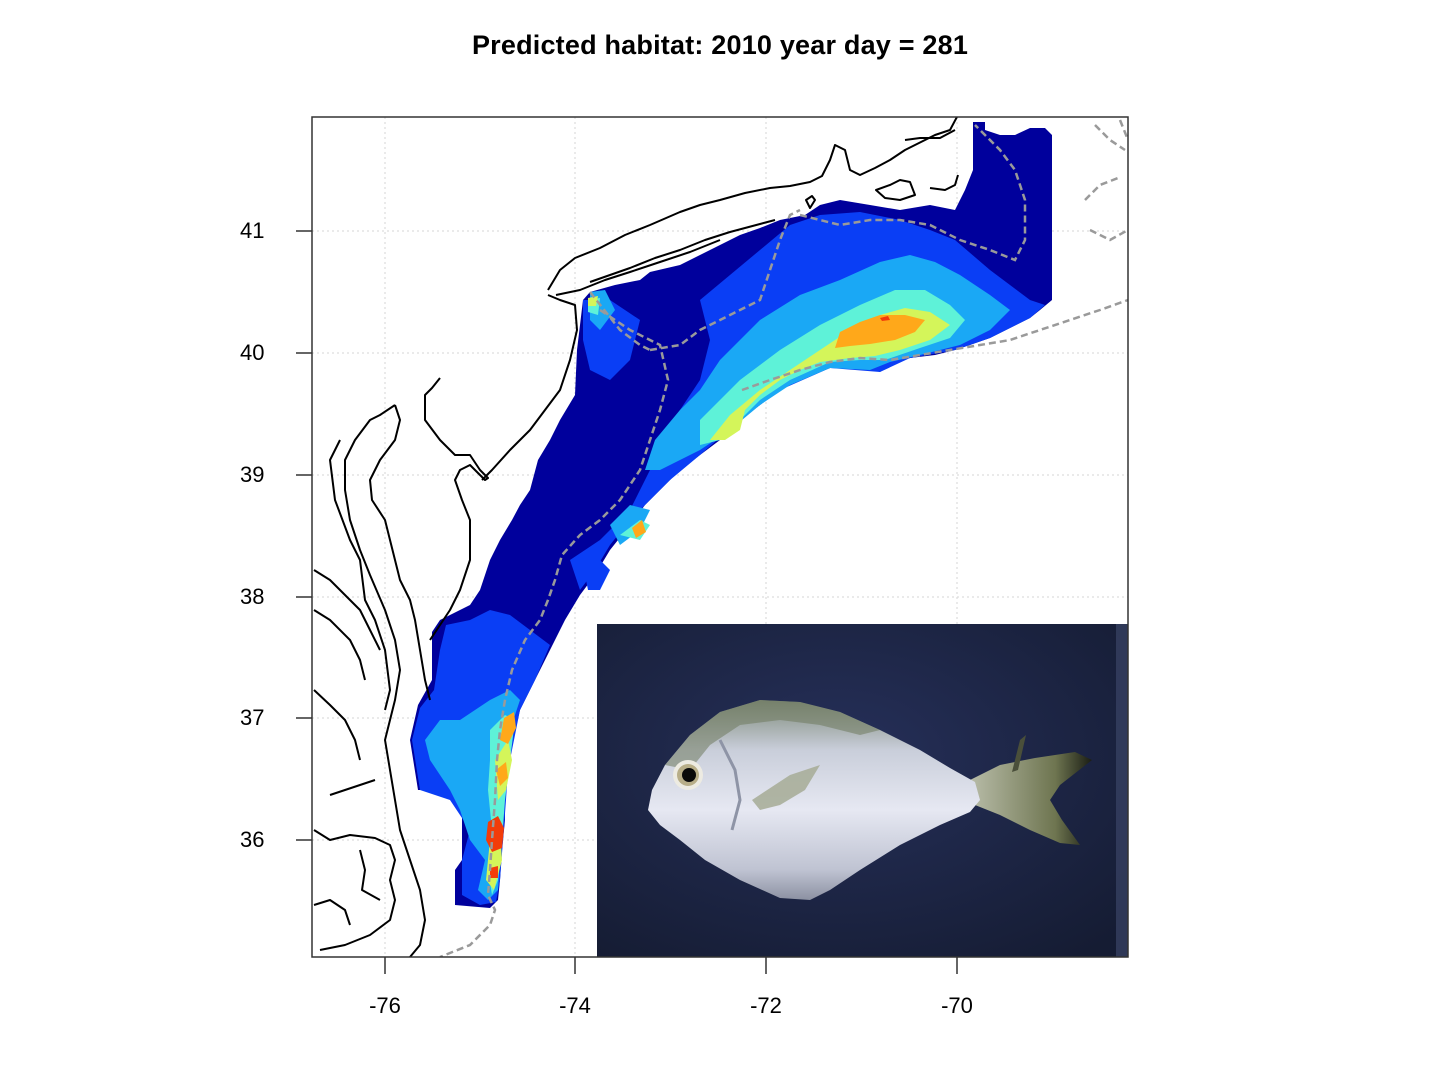 The width and height of the screenshot is (1440, 1080). Describe the element at coordinates (252, 596) in the screenshot. I see `y-tick-label-38: 38` at that location.